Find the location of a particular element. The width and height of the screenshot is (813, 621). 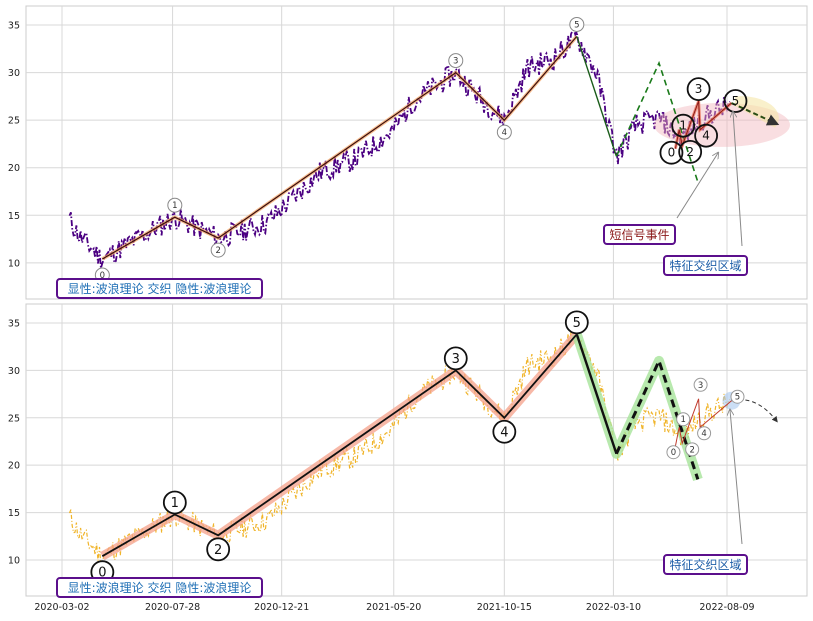

short-signal-annotation: 短信号事件 is located at coordinates (660, 199).